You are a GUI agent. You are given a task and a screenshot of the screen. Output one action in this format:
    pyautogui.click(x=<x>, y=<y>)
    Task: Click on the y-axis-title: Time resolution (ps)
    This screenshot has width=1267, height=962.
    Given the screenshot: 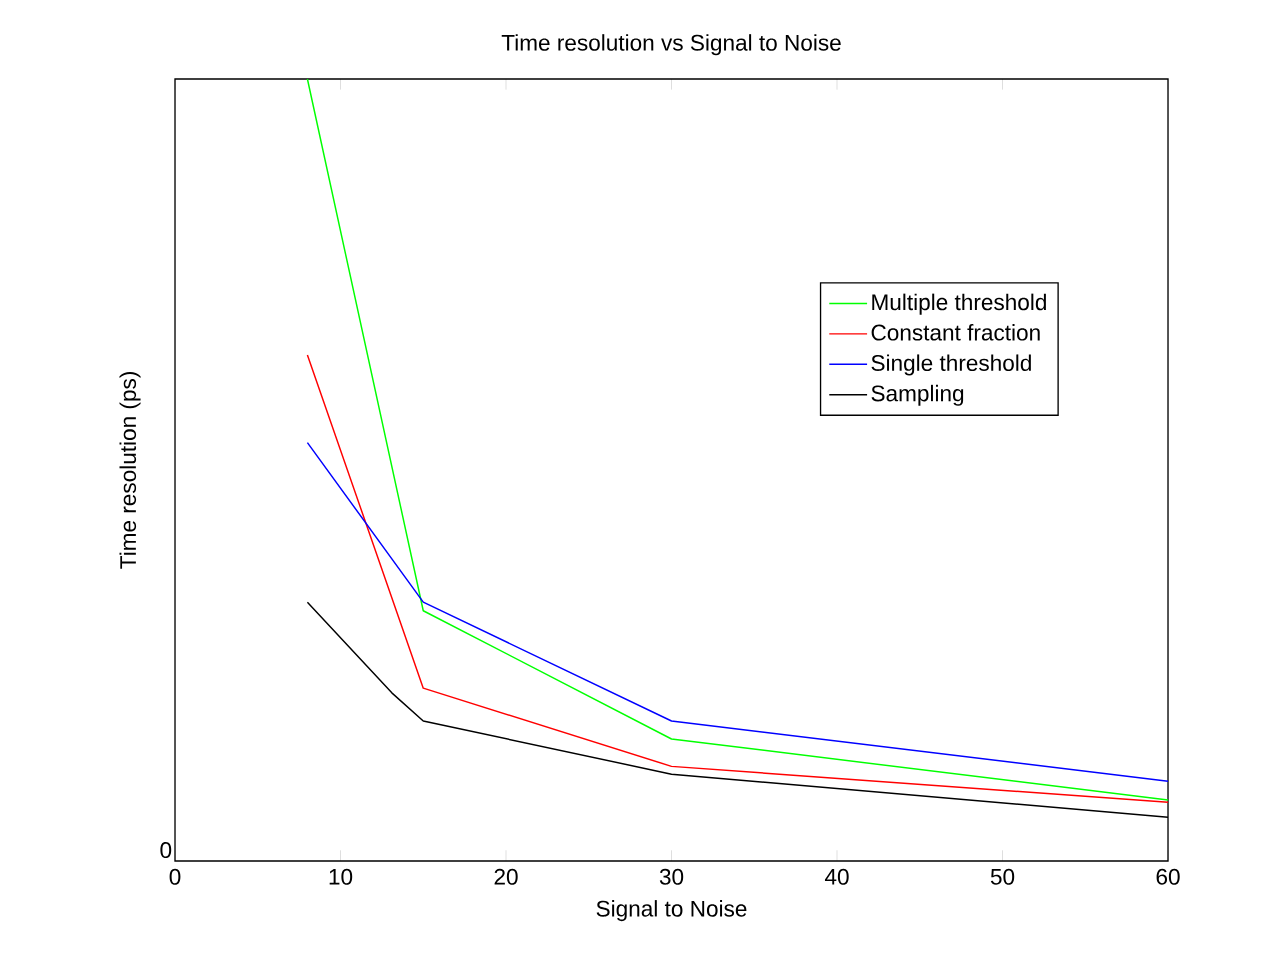 What is the action you would take?
    pyautogui.click(x=130, y=470)
    